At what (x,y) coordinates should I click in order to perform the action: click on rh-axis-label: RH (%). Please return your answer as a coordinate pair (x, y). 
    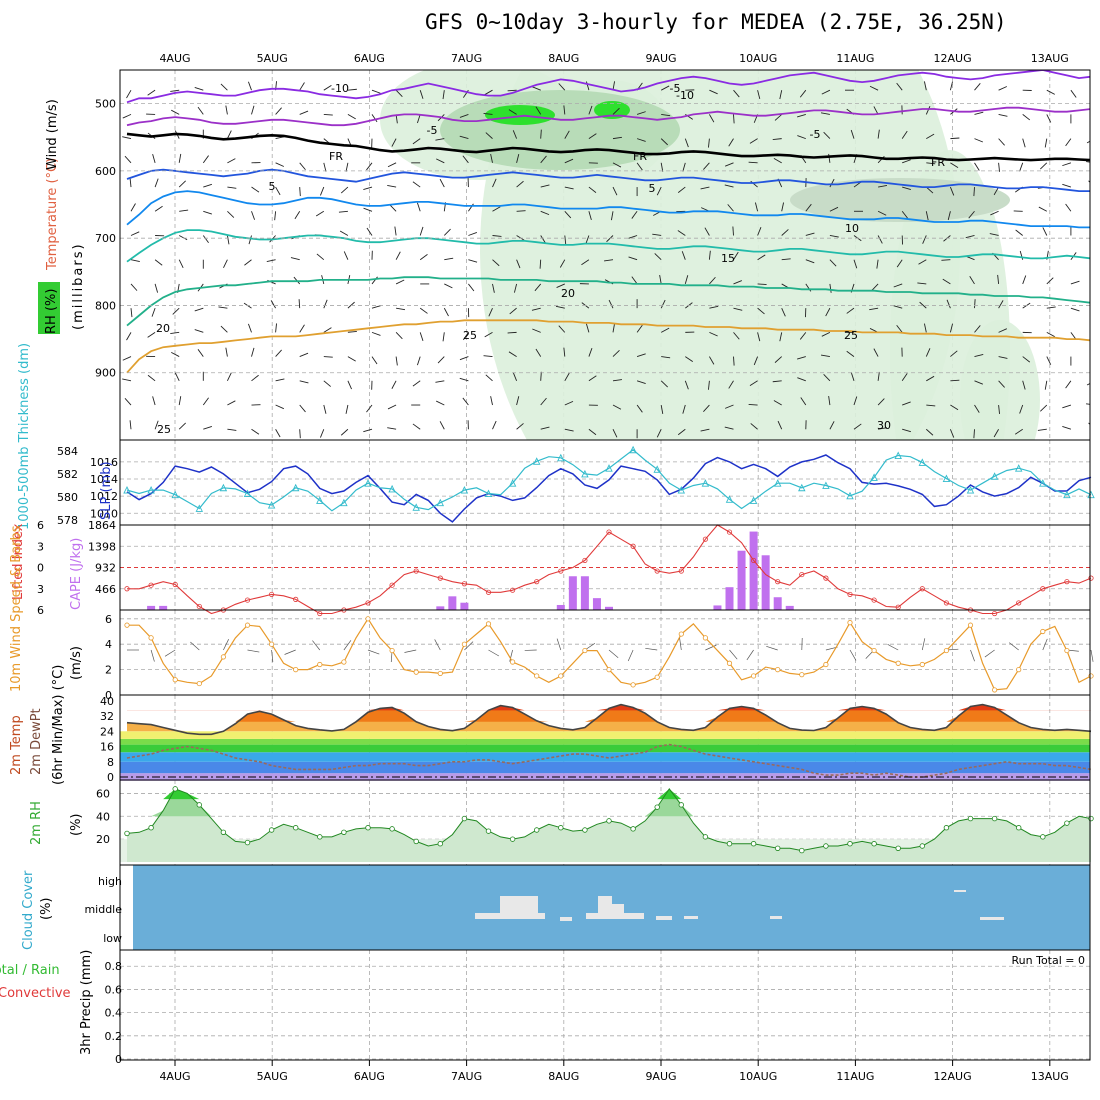
    Looking at the image, I should click on (51, 311).